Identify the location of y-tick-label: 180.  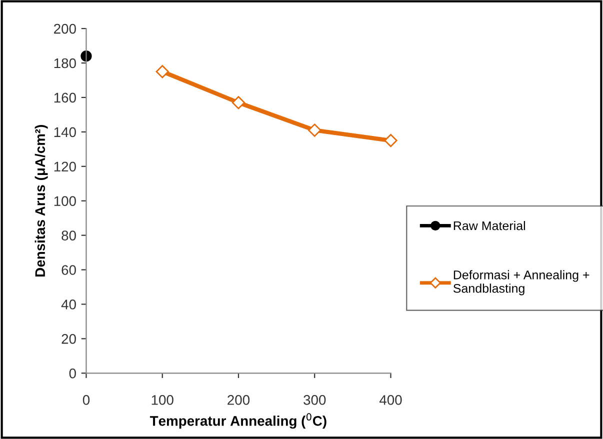
(65, 63).